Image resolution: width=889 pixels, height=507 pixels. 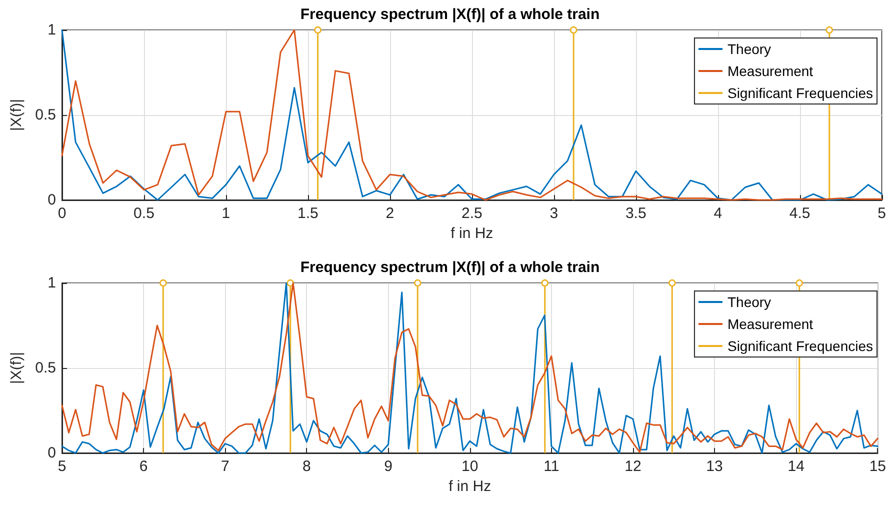 I want to click on x-tick-label: 7, so click(x=225, y=466).